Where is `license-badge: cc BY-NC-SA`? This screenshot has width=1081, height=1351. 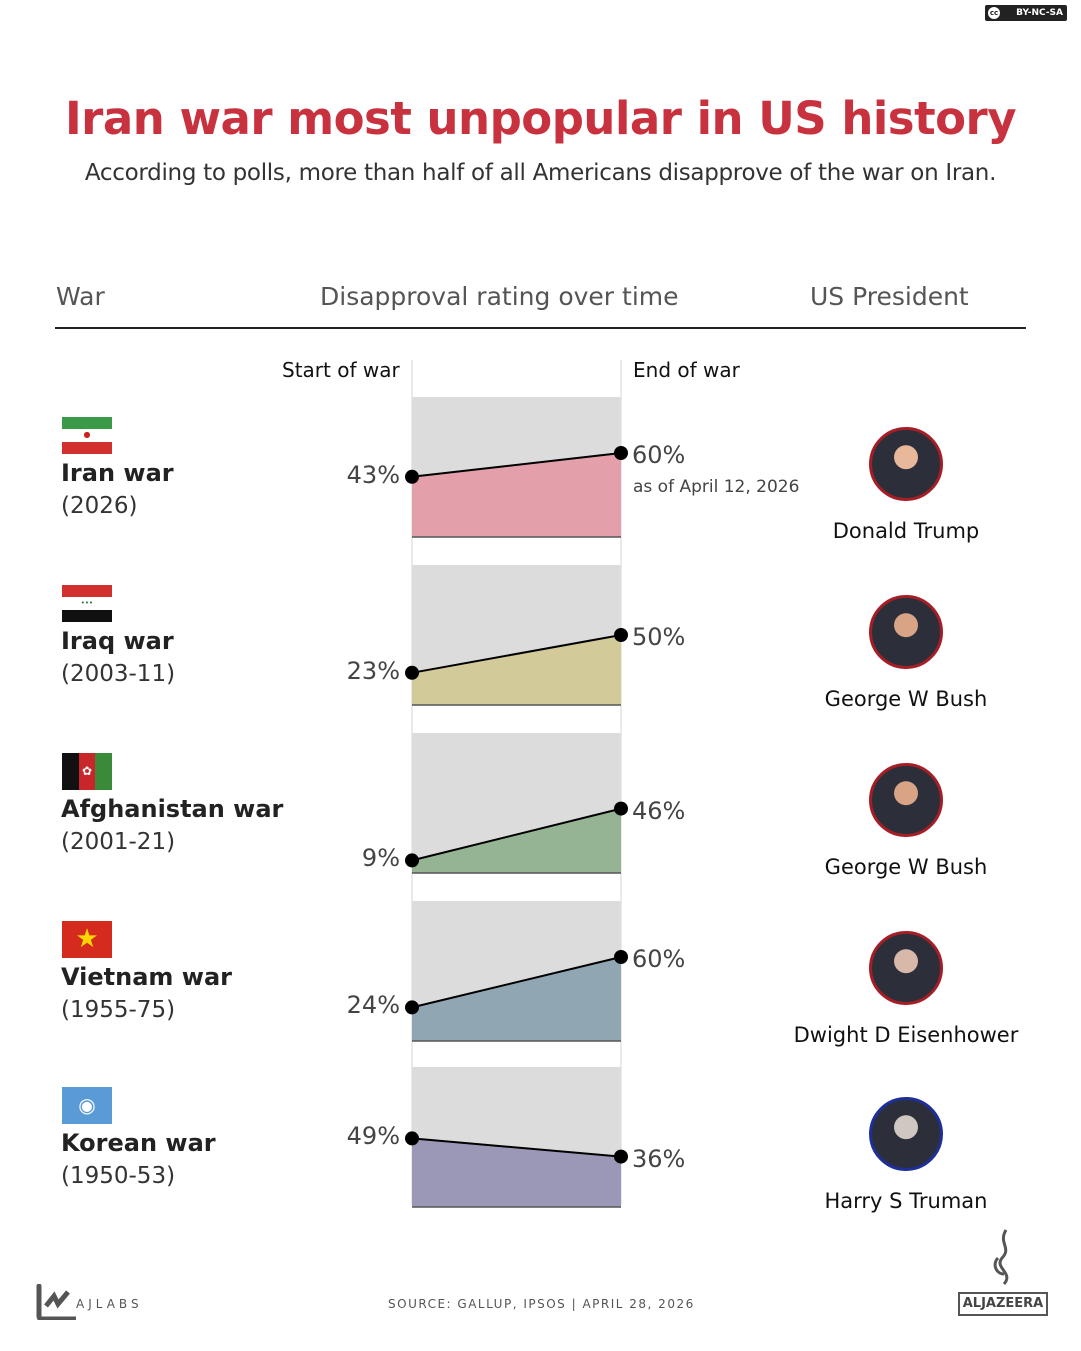
license-badge: cc BY-NC-SA is located at coordinates (1026, 13).